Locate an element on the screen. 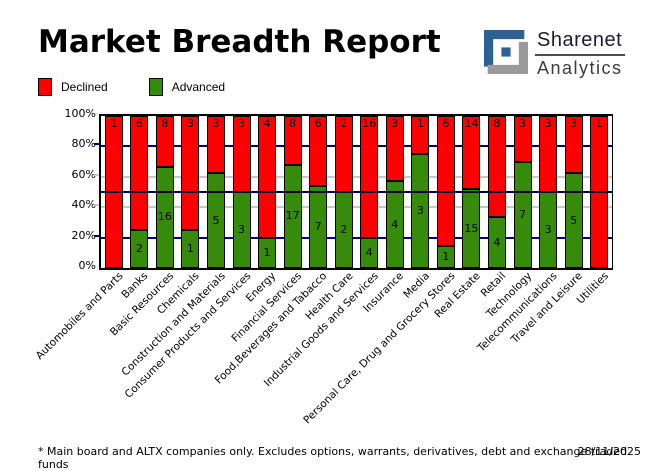  advanced-count-label: 16 is located at coordinates (164, 217).